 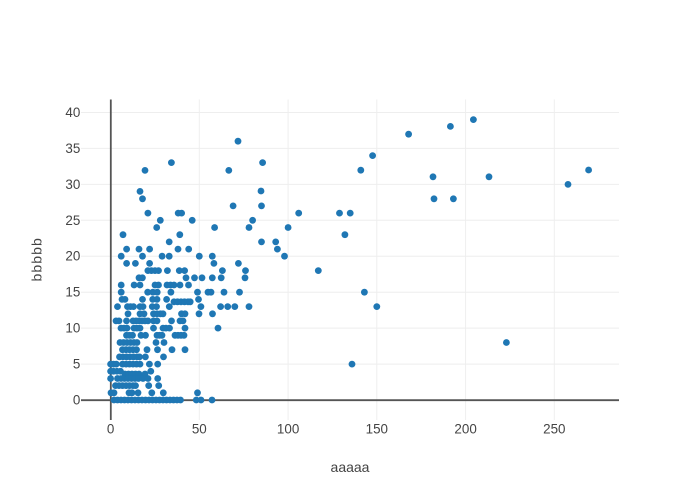 I want to click on svg-text: 25, so click(x=72, y=220).